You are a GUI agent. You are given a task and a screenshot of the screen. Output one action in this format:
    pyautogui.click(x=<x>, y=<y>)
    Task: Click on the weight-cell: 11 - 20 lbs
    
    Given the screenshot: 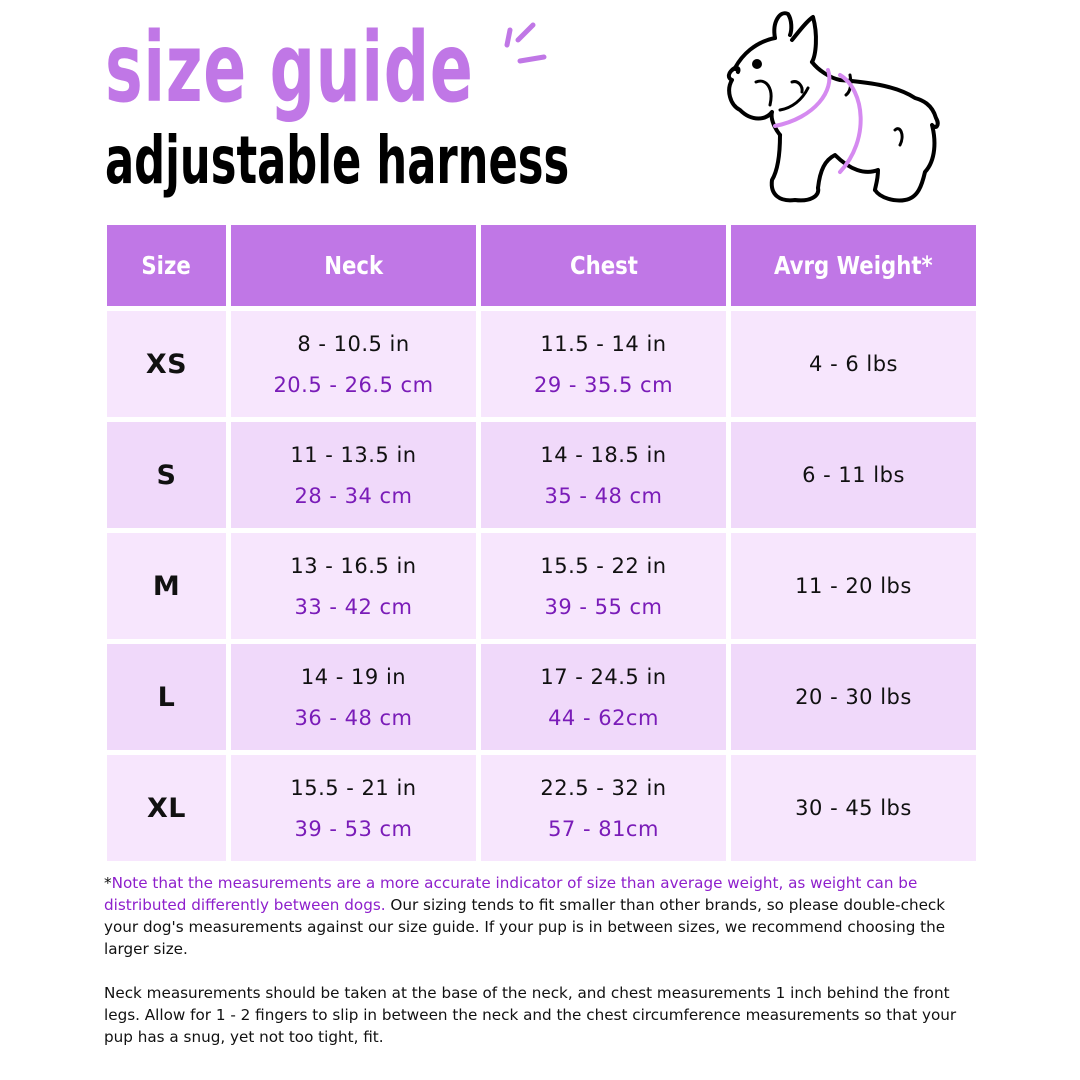 What is the action you would take?
    pyautogui.click(x=853, y=586)
    